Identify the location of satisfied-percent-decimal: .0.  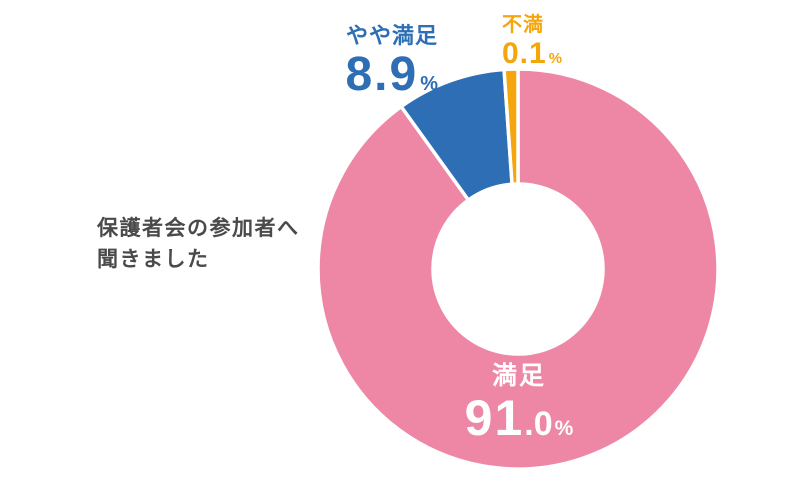
(538, 424).